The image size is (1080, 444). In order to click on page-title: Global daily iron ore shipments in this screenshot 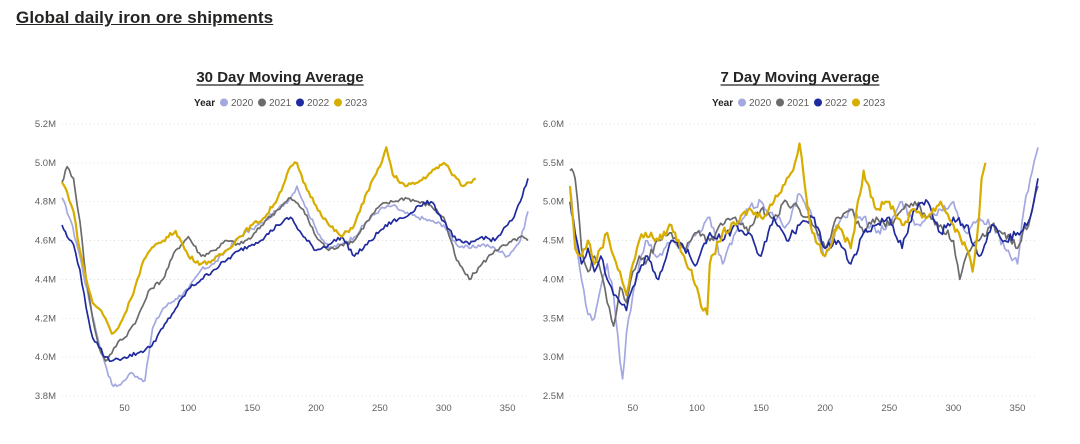, I will do `click(145, 17)`.